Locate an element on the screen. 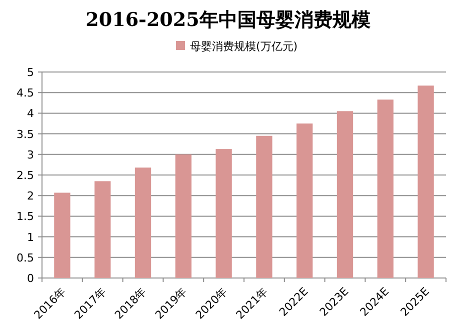 The width and height of the screenshot is (456, 336). y-tick-label: 2.5 is located at coordinates (25, 175).